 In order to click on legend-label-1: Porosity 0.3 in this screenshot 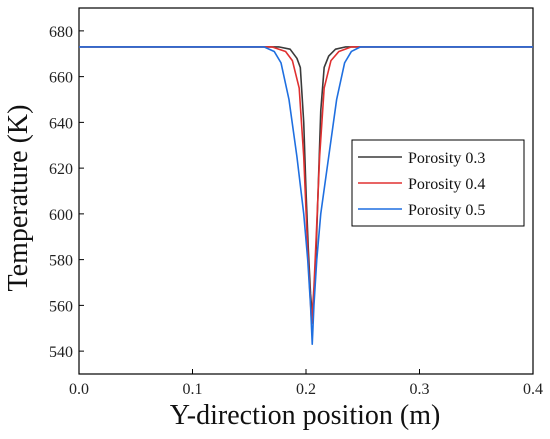, I will do `click(446, 158)`.